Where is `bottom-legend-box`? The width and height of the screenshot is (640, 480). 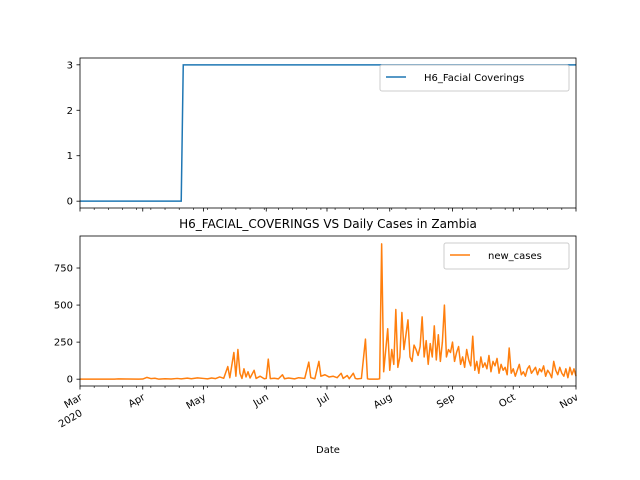
bottom-legend-box is located at coordinates (506, 256).